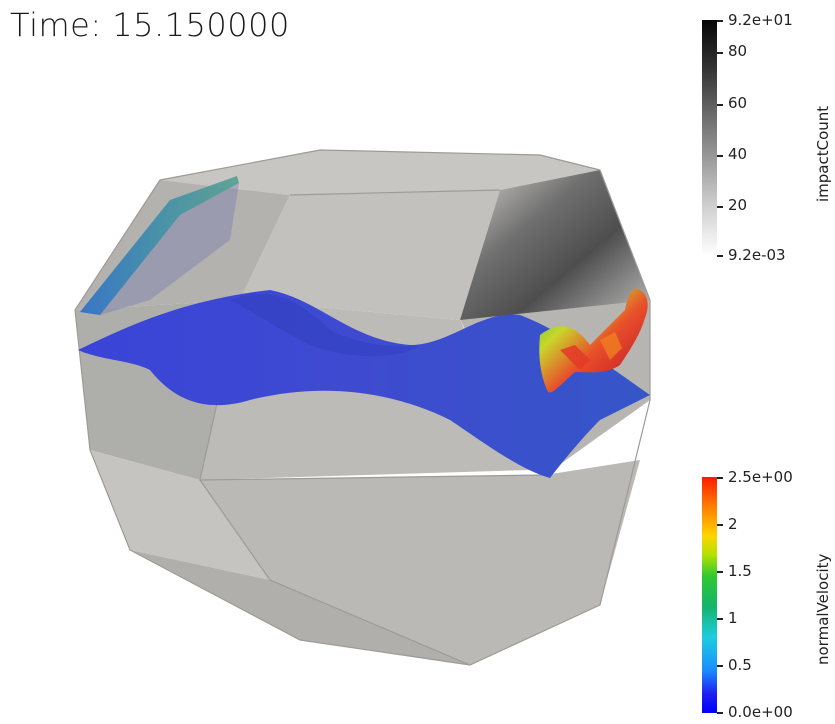  Describe the element at coordinates (760, 712) in the screenshot. I see `velocity-min-label: 0.0e+00` at that location.